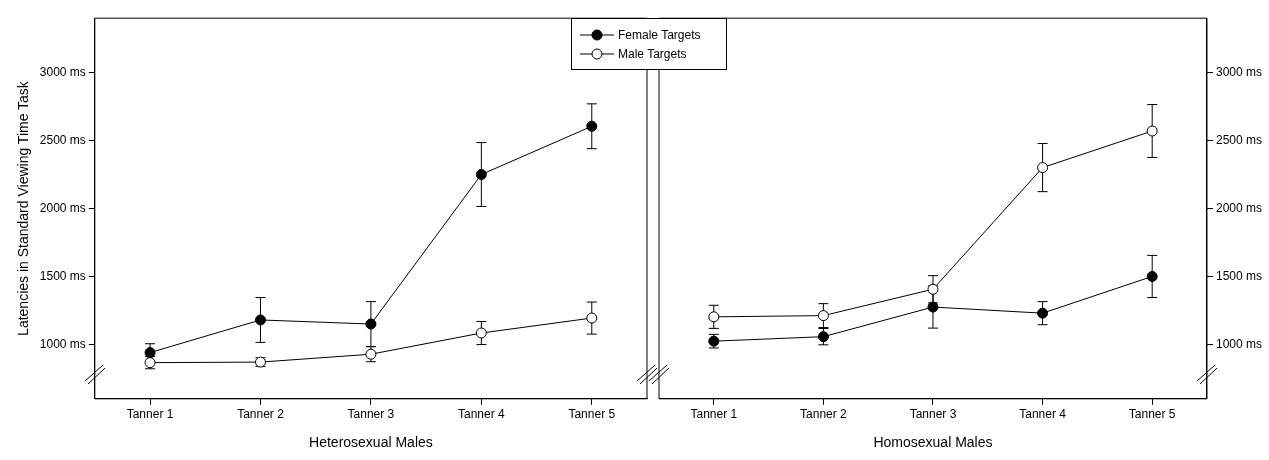 The image size is (1269, 460). What do you see at coordinates (659, 34) in the screenshot?
I see `legend-label: Female Targets` at bounding box center [659, 34].